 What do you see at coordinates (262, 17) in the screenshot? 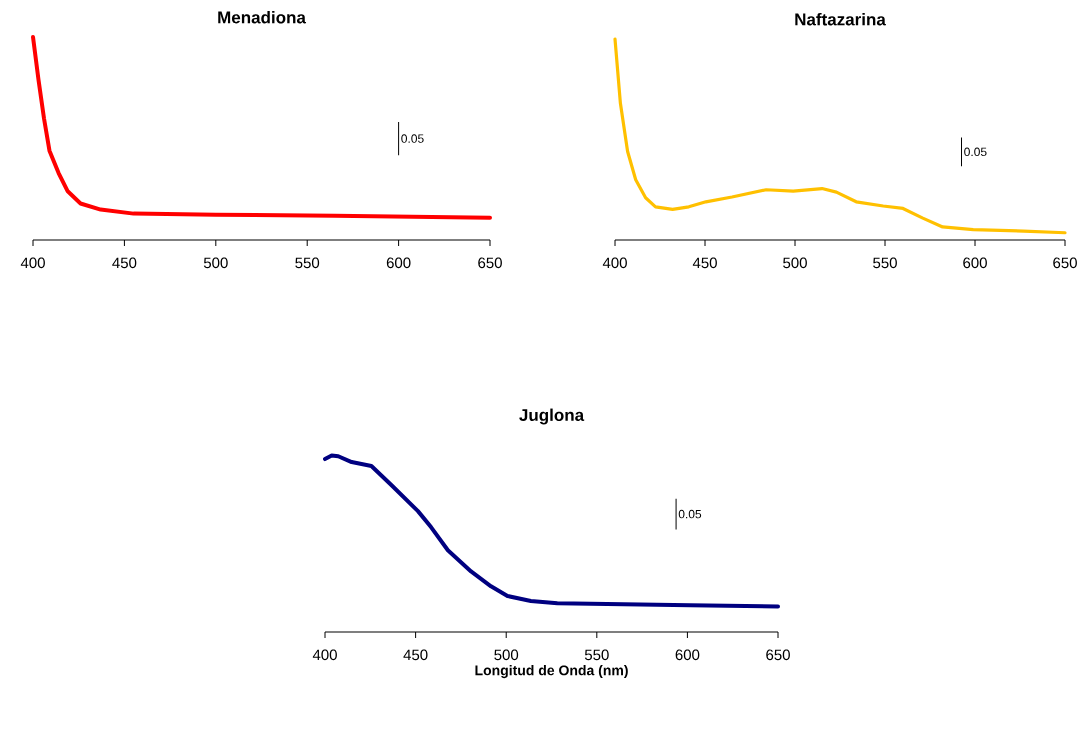
I see `chart-title: Menadiona` at bounding box center [262, 17].